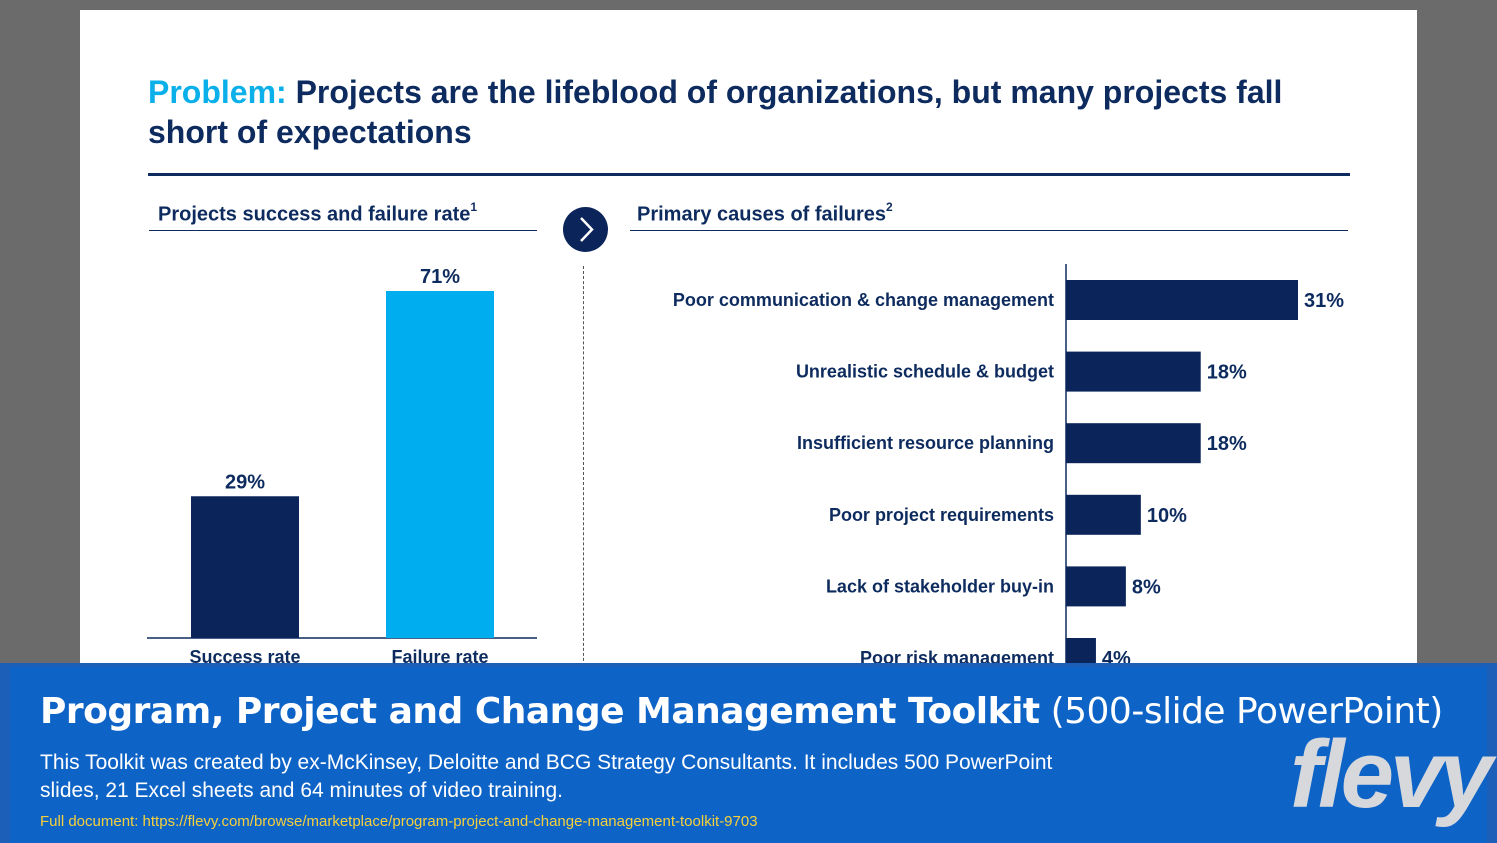  What do you see at coordinates (474, 207) in the screenshot?
I see `left-heading-footnote: 1` at bounding box center [474, 207].